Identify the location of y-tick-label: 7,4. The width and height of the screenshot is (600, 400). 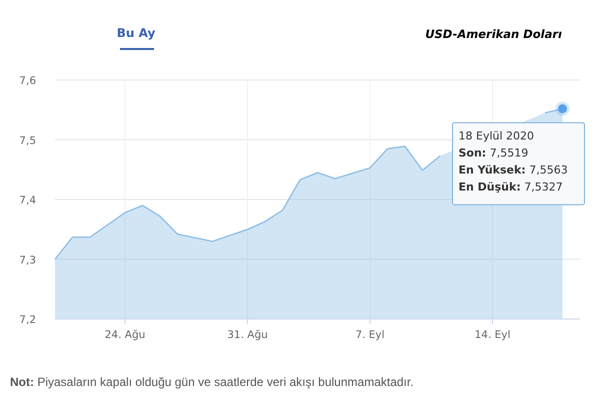
(27, 200).